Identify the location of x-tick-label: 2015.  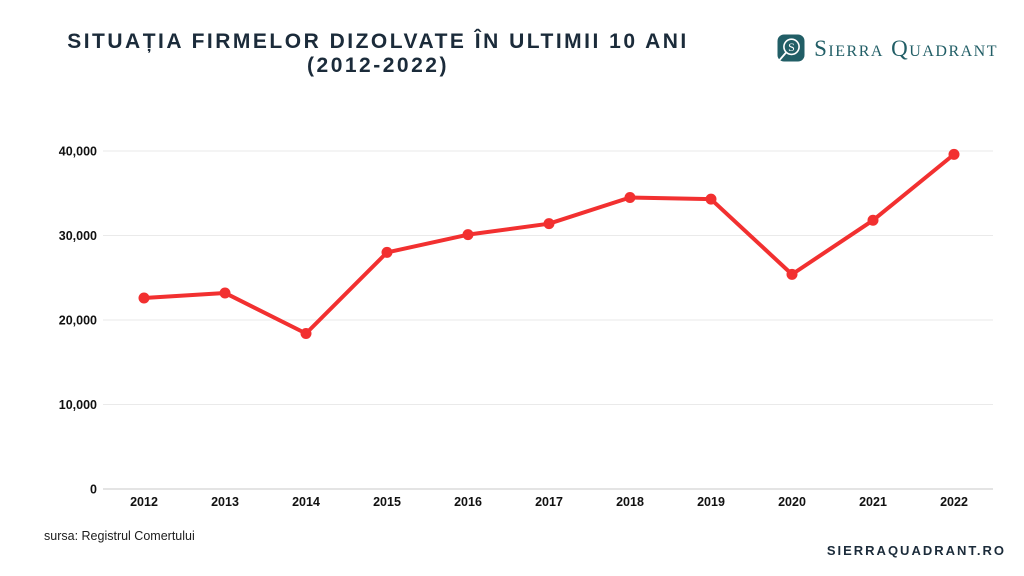
(387, 502).